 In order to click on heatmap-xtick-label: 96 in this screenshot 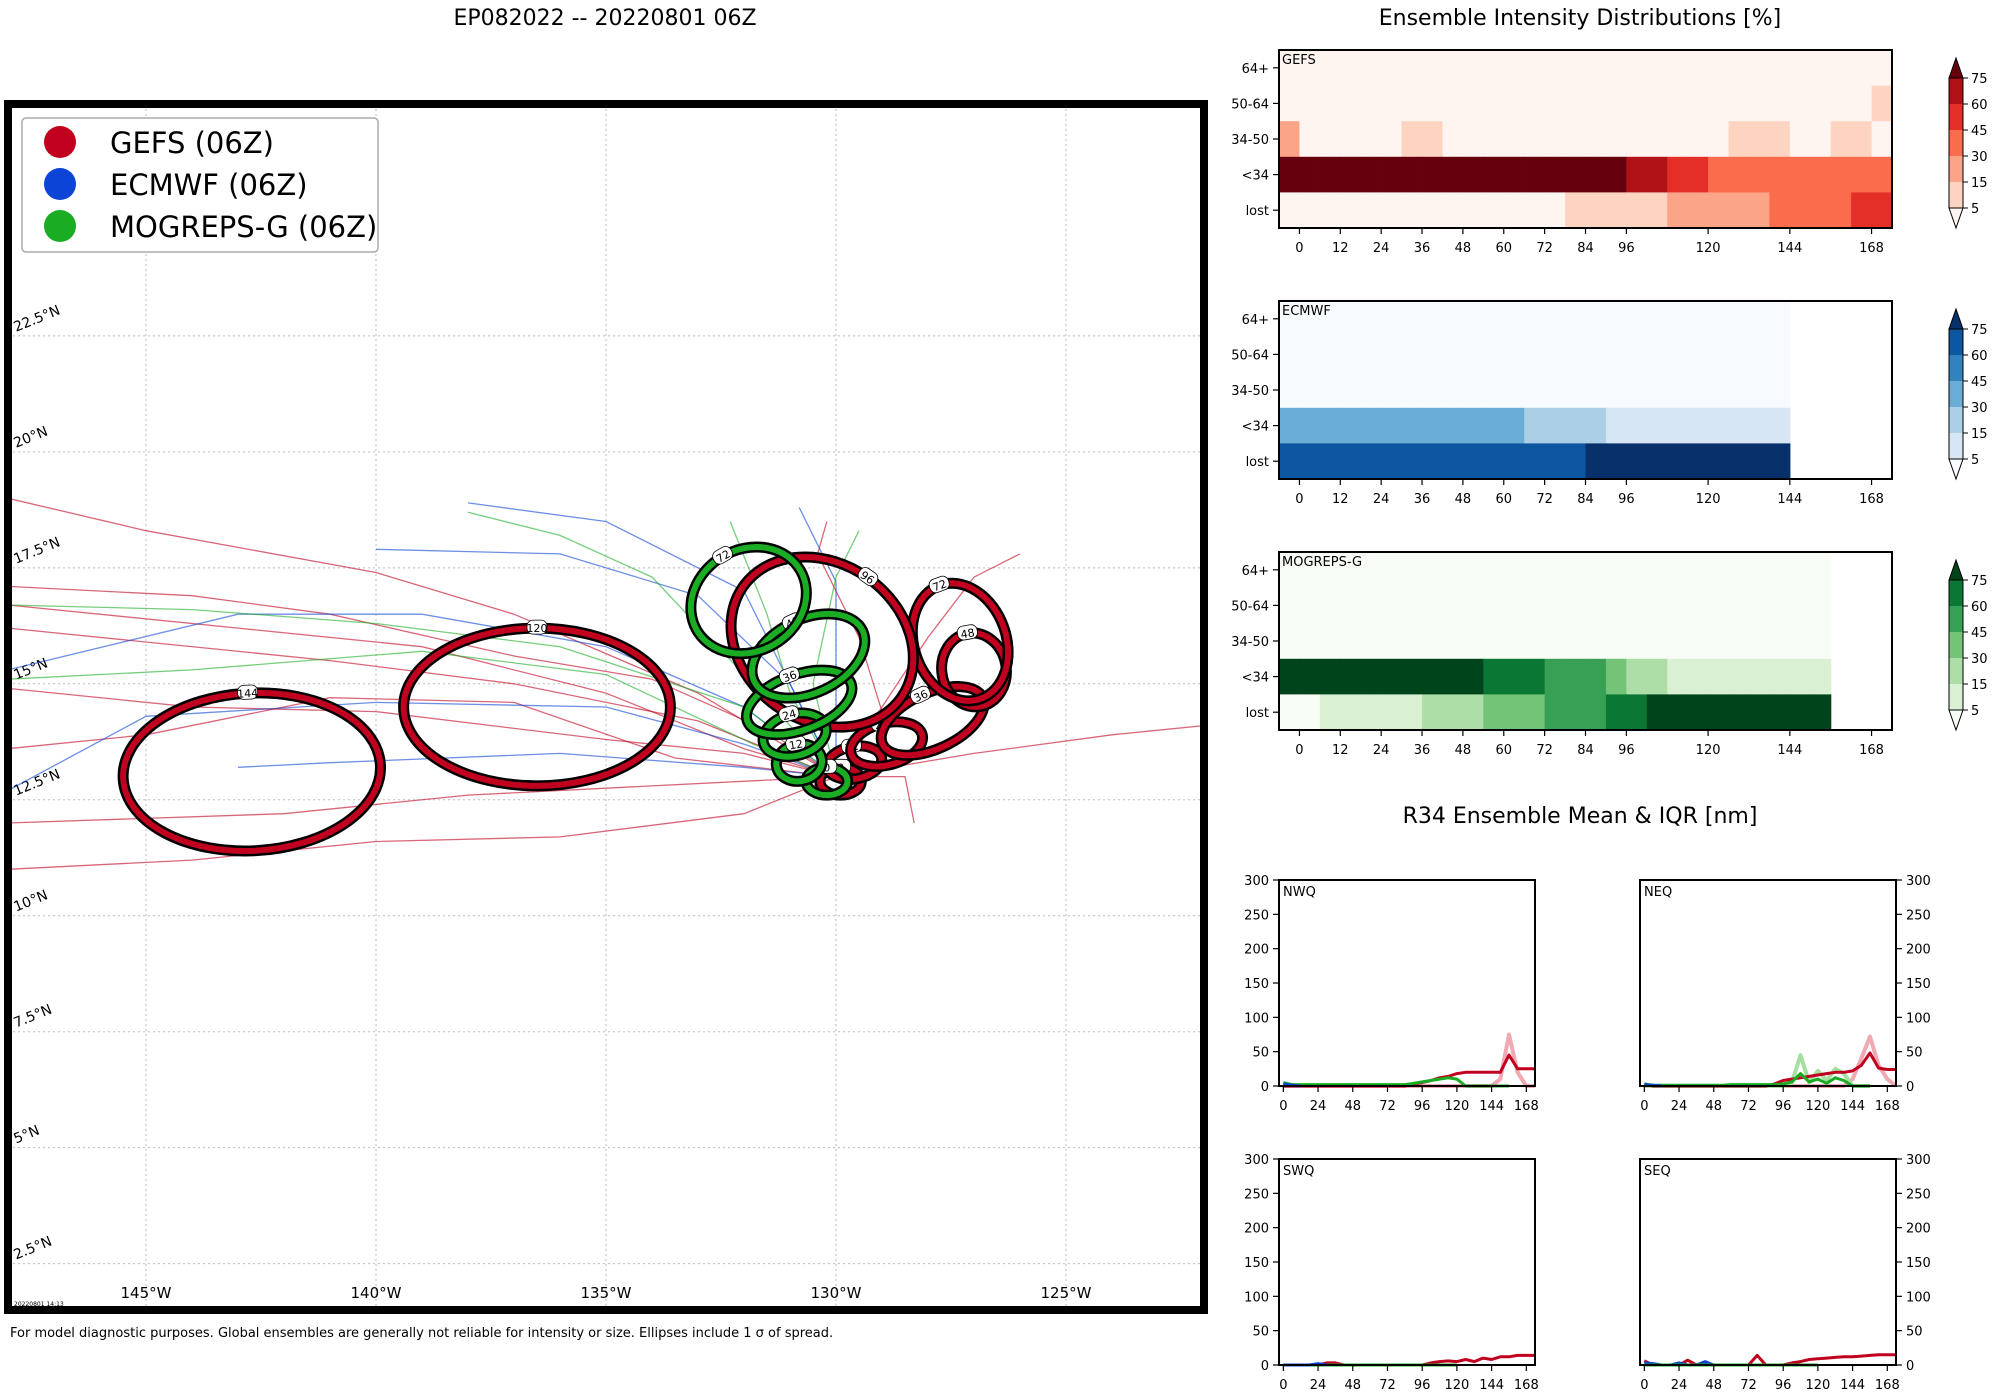, I will do `click(1626, 499)`.